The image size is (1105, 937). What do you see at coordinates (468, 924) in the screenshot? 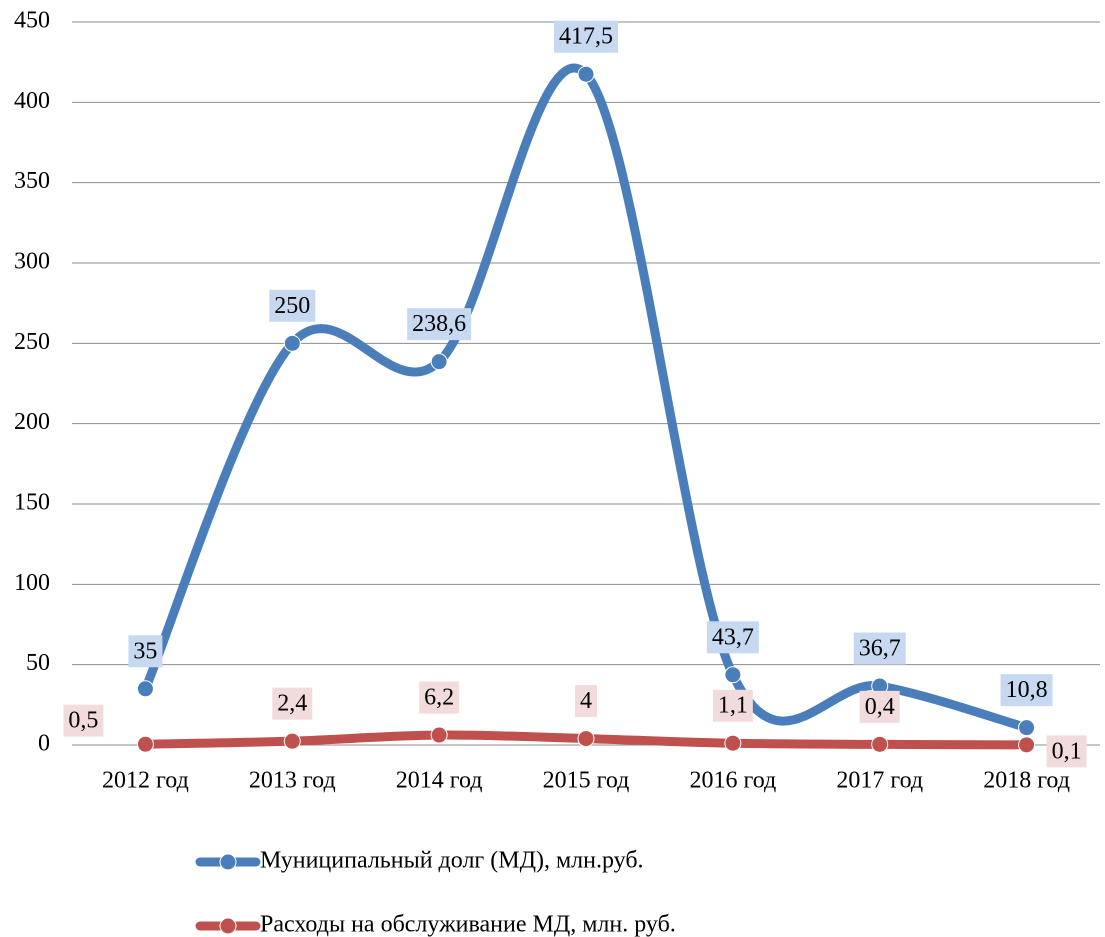
I see `legend-label: Расходы на обслуживание МД, млн. руб.` at bounding box center [468, 924].